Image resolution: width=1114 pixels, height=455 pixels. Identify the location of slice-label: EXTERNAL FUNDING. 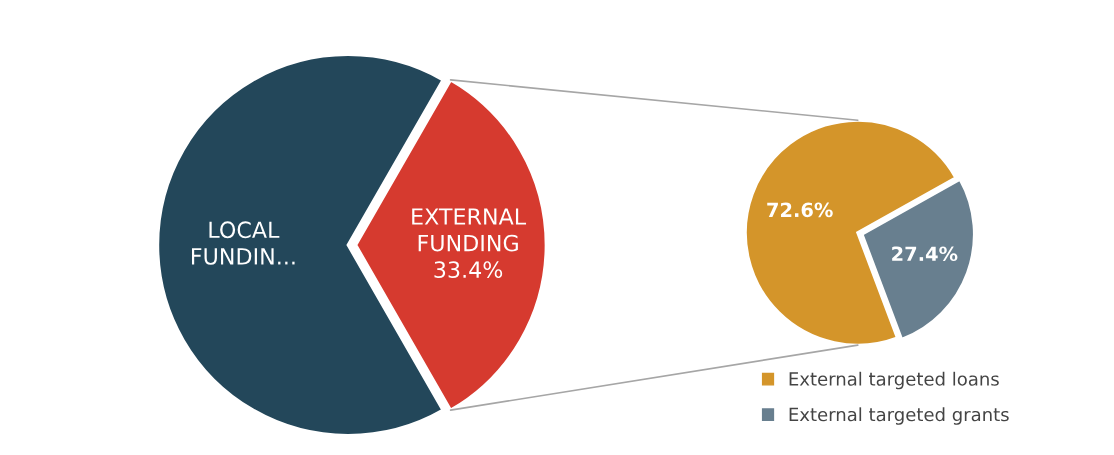
(469, 230).